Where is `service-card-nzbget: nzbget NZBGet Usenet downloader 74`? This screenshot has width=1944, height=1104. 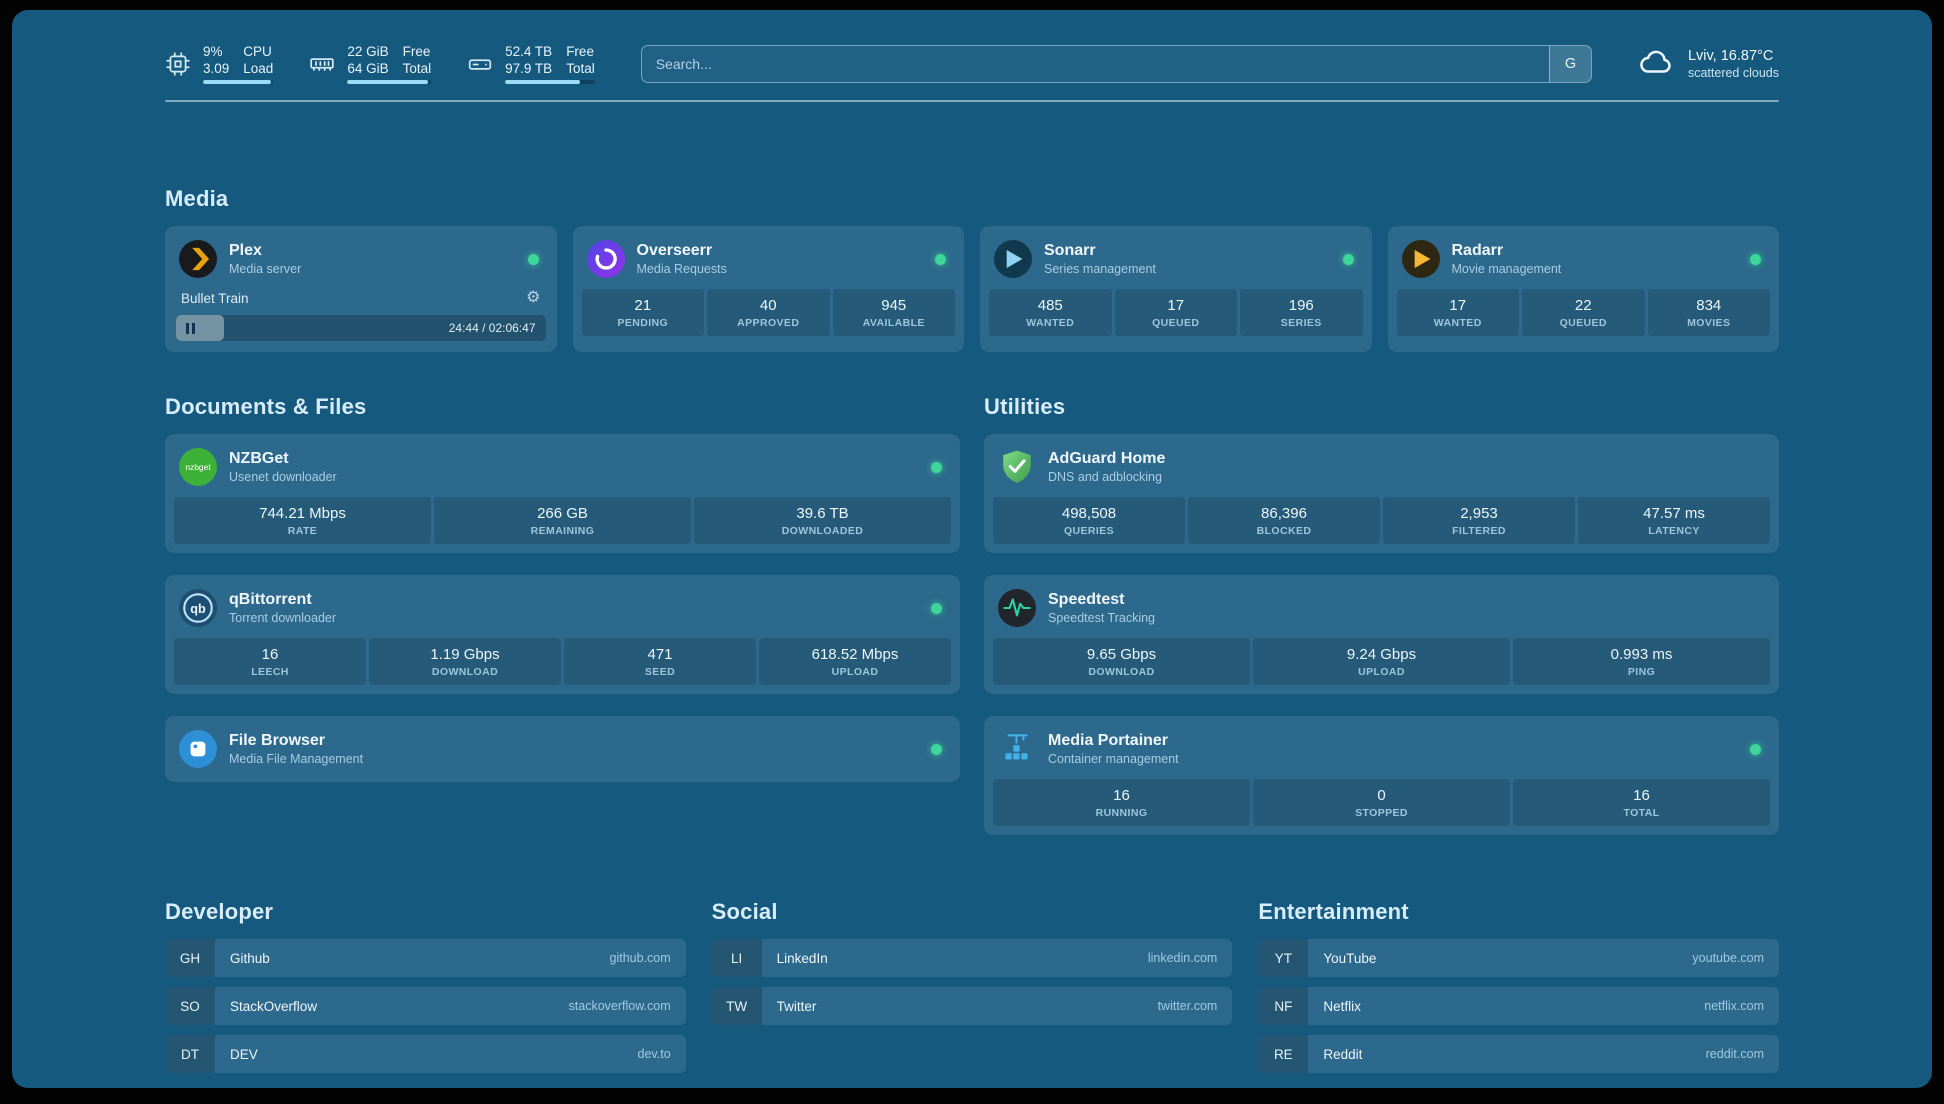
service-card-nzbget: nzbget NZBGet Usenet downloader 74 is located at coordinates (562, 493).